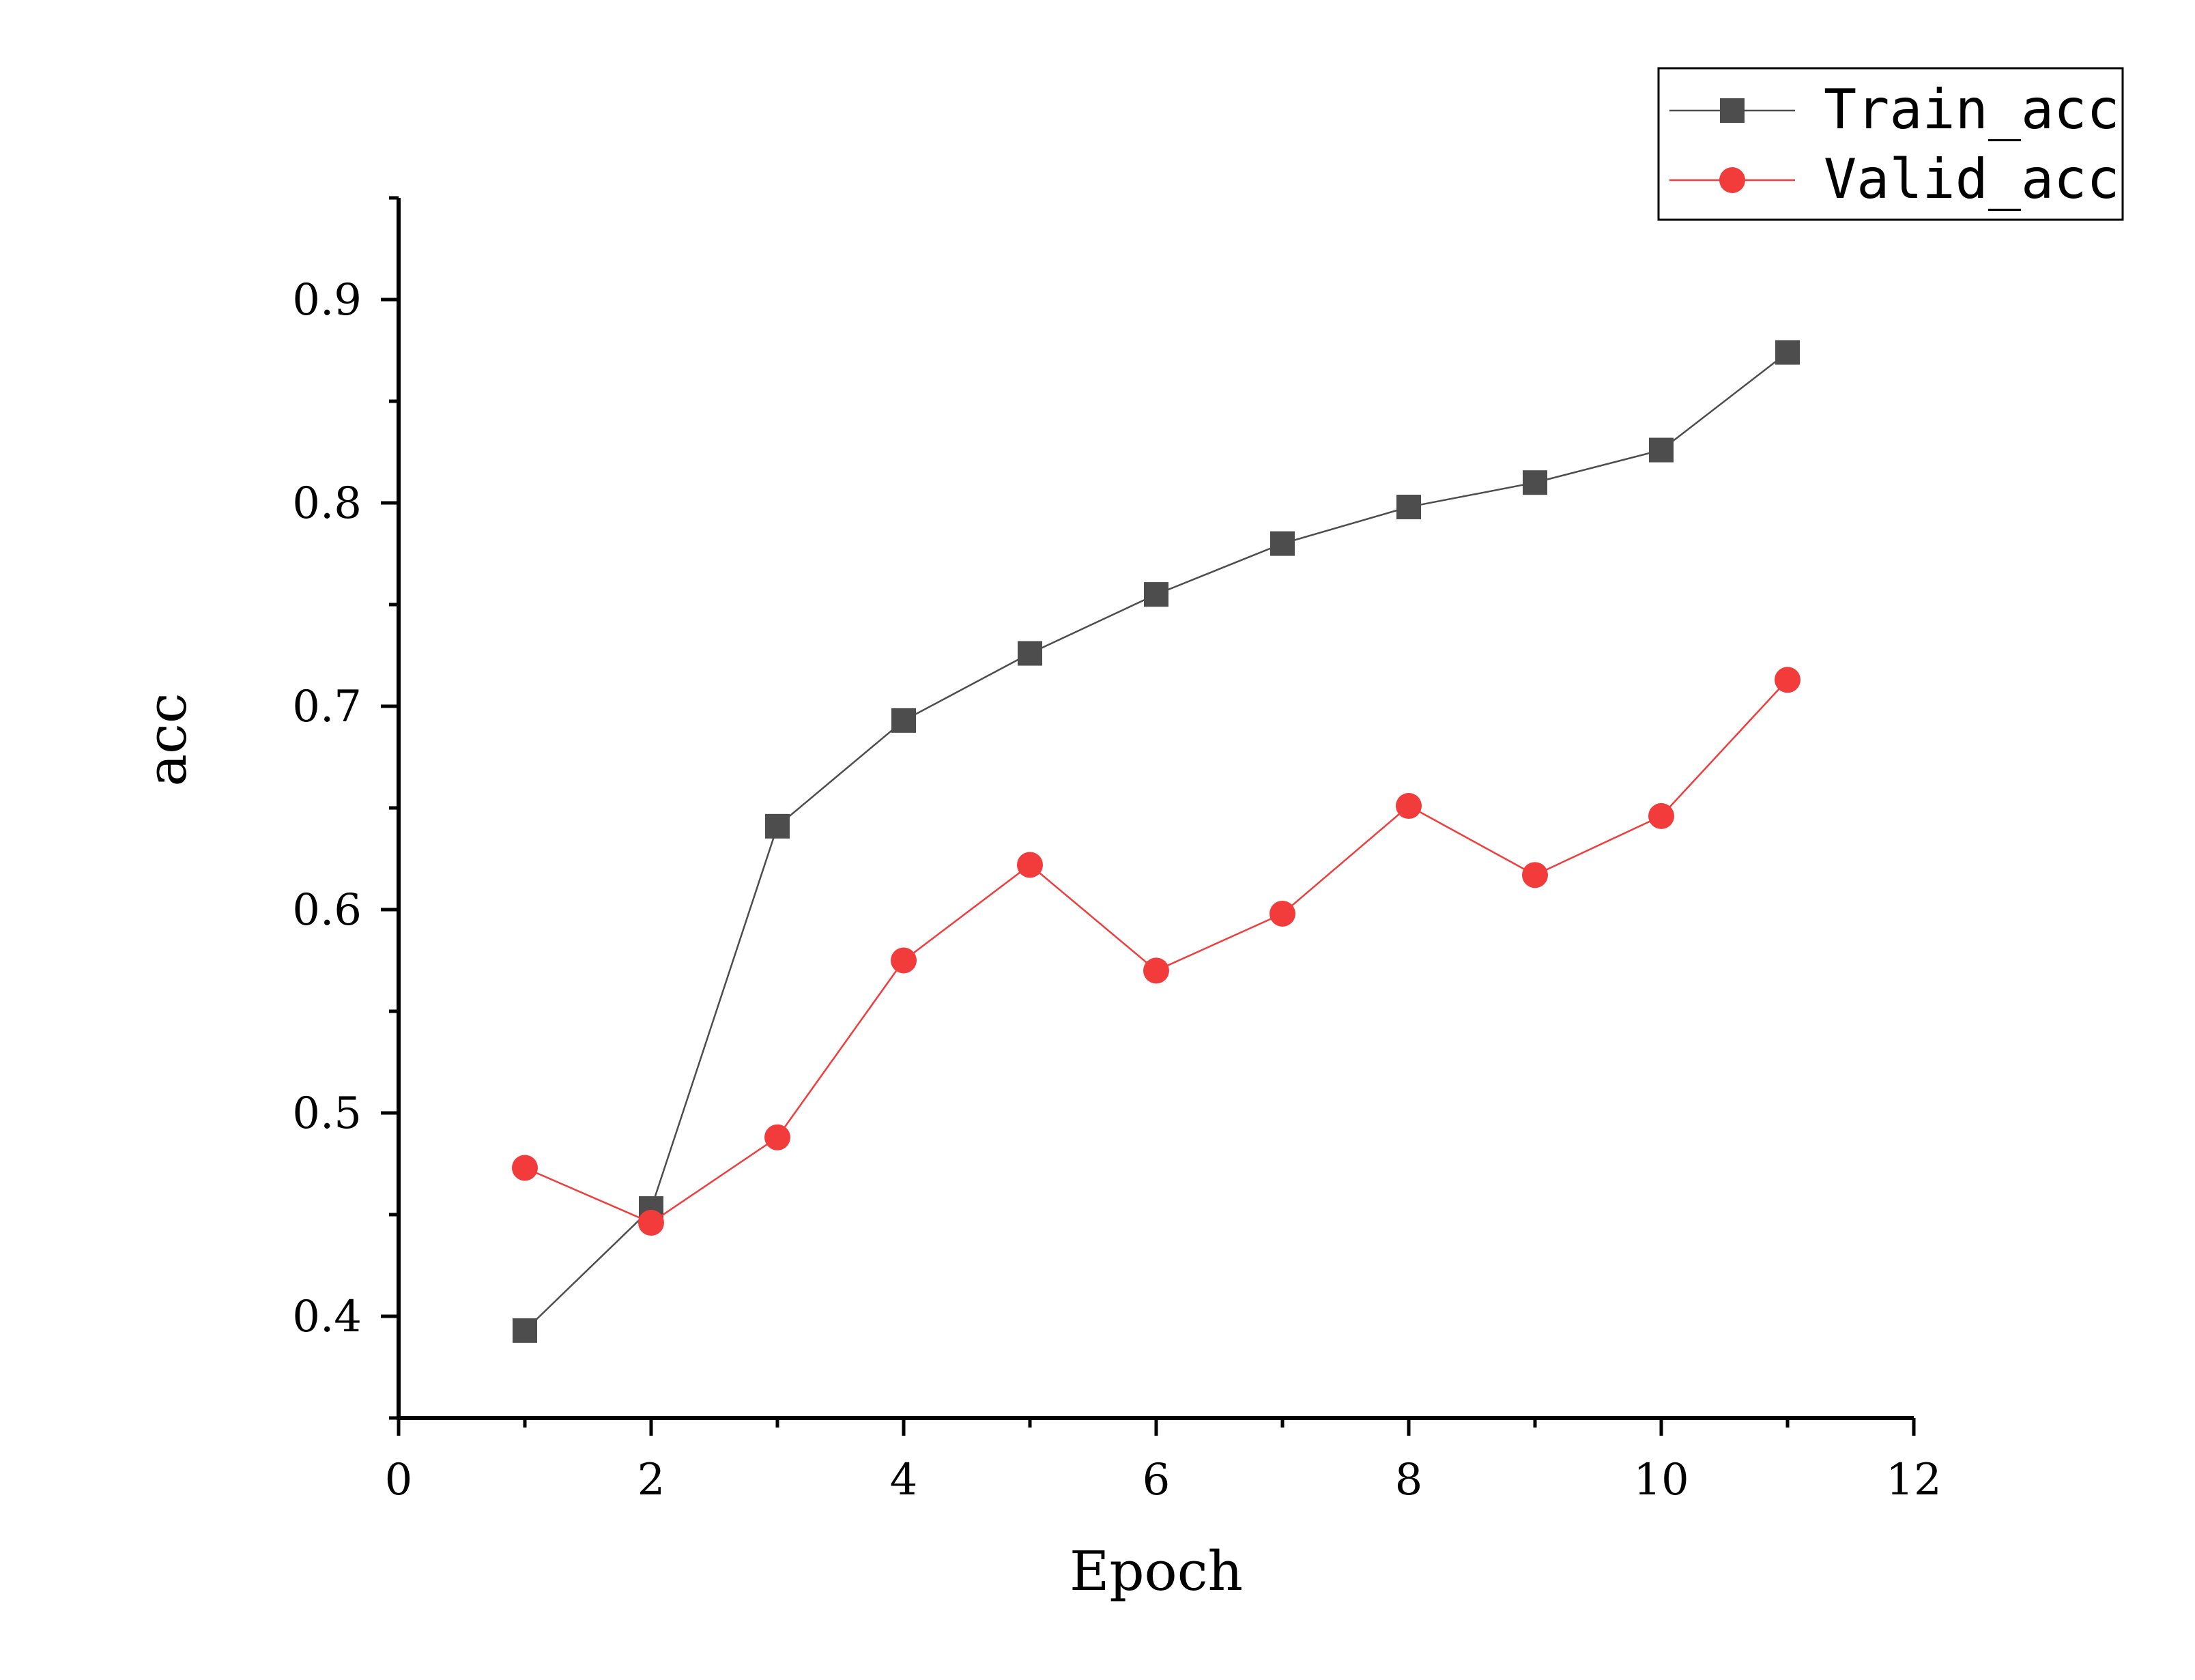  Describe the element at coordinates (167, 739) in the screenshot. I see `y-axis-title: acc` at that location.